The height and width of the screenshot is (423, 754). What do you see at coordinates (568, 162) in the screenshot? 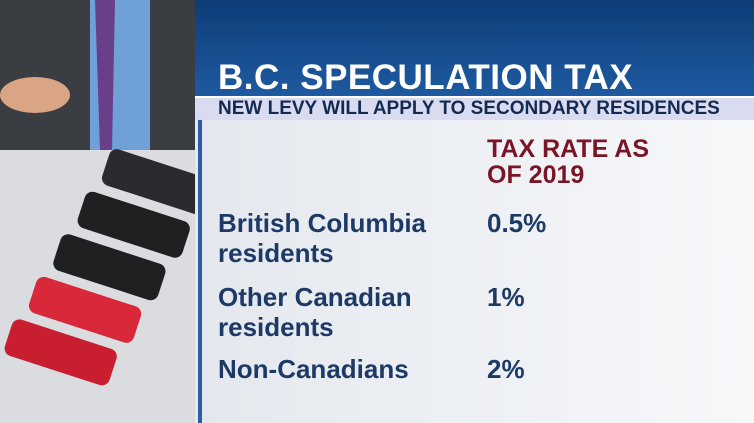
I see `column-header: TAX RATE AS OF 2019` at bounding box center [568, 162].